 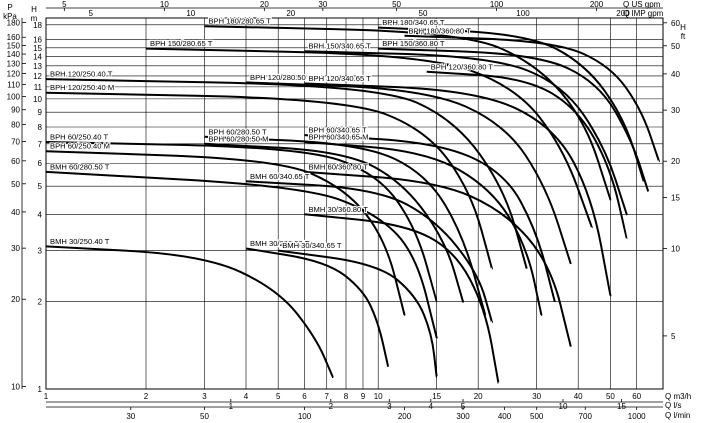 What do you see at coordinates (304, 396) in the screenshot?
I see `tick-label-m3h: 6` at bounding box center [304, 396].